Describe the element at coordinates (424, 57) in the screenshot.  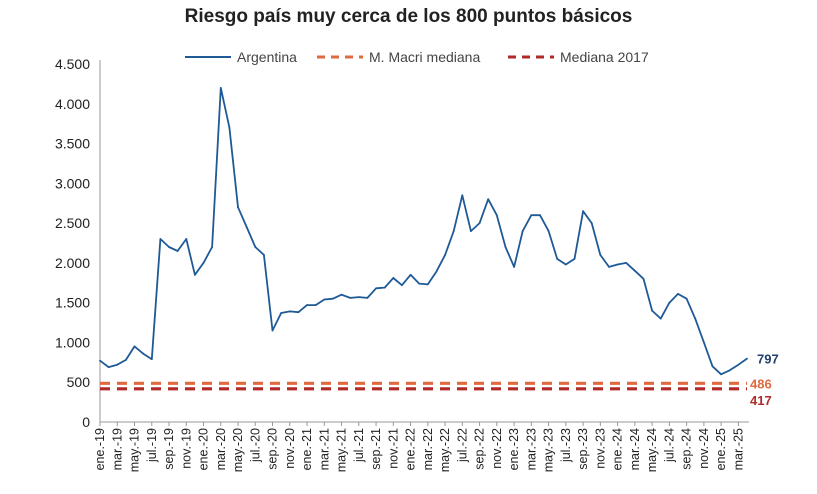
I see `legend-label: M. Macri mediana` at that location.